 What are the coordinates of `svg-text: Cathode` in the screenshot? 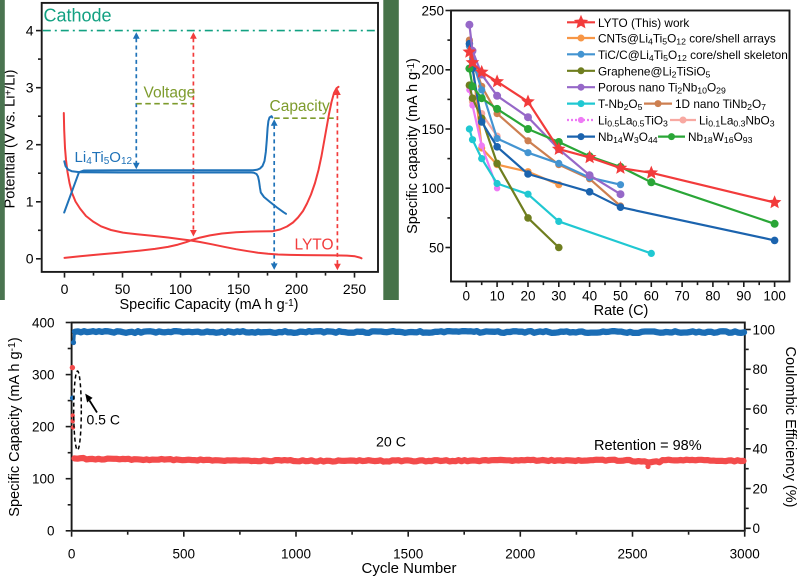 It's located at (78, 15).